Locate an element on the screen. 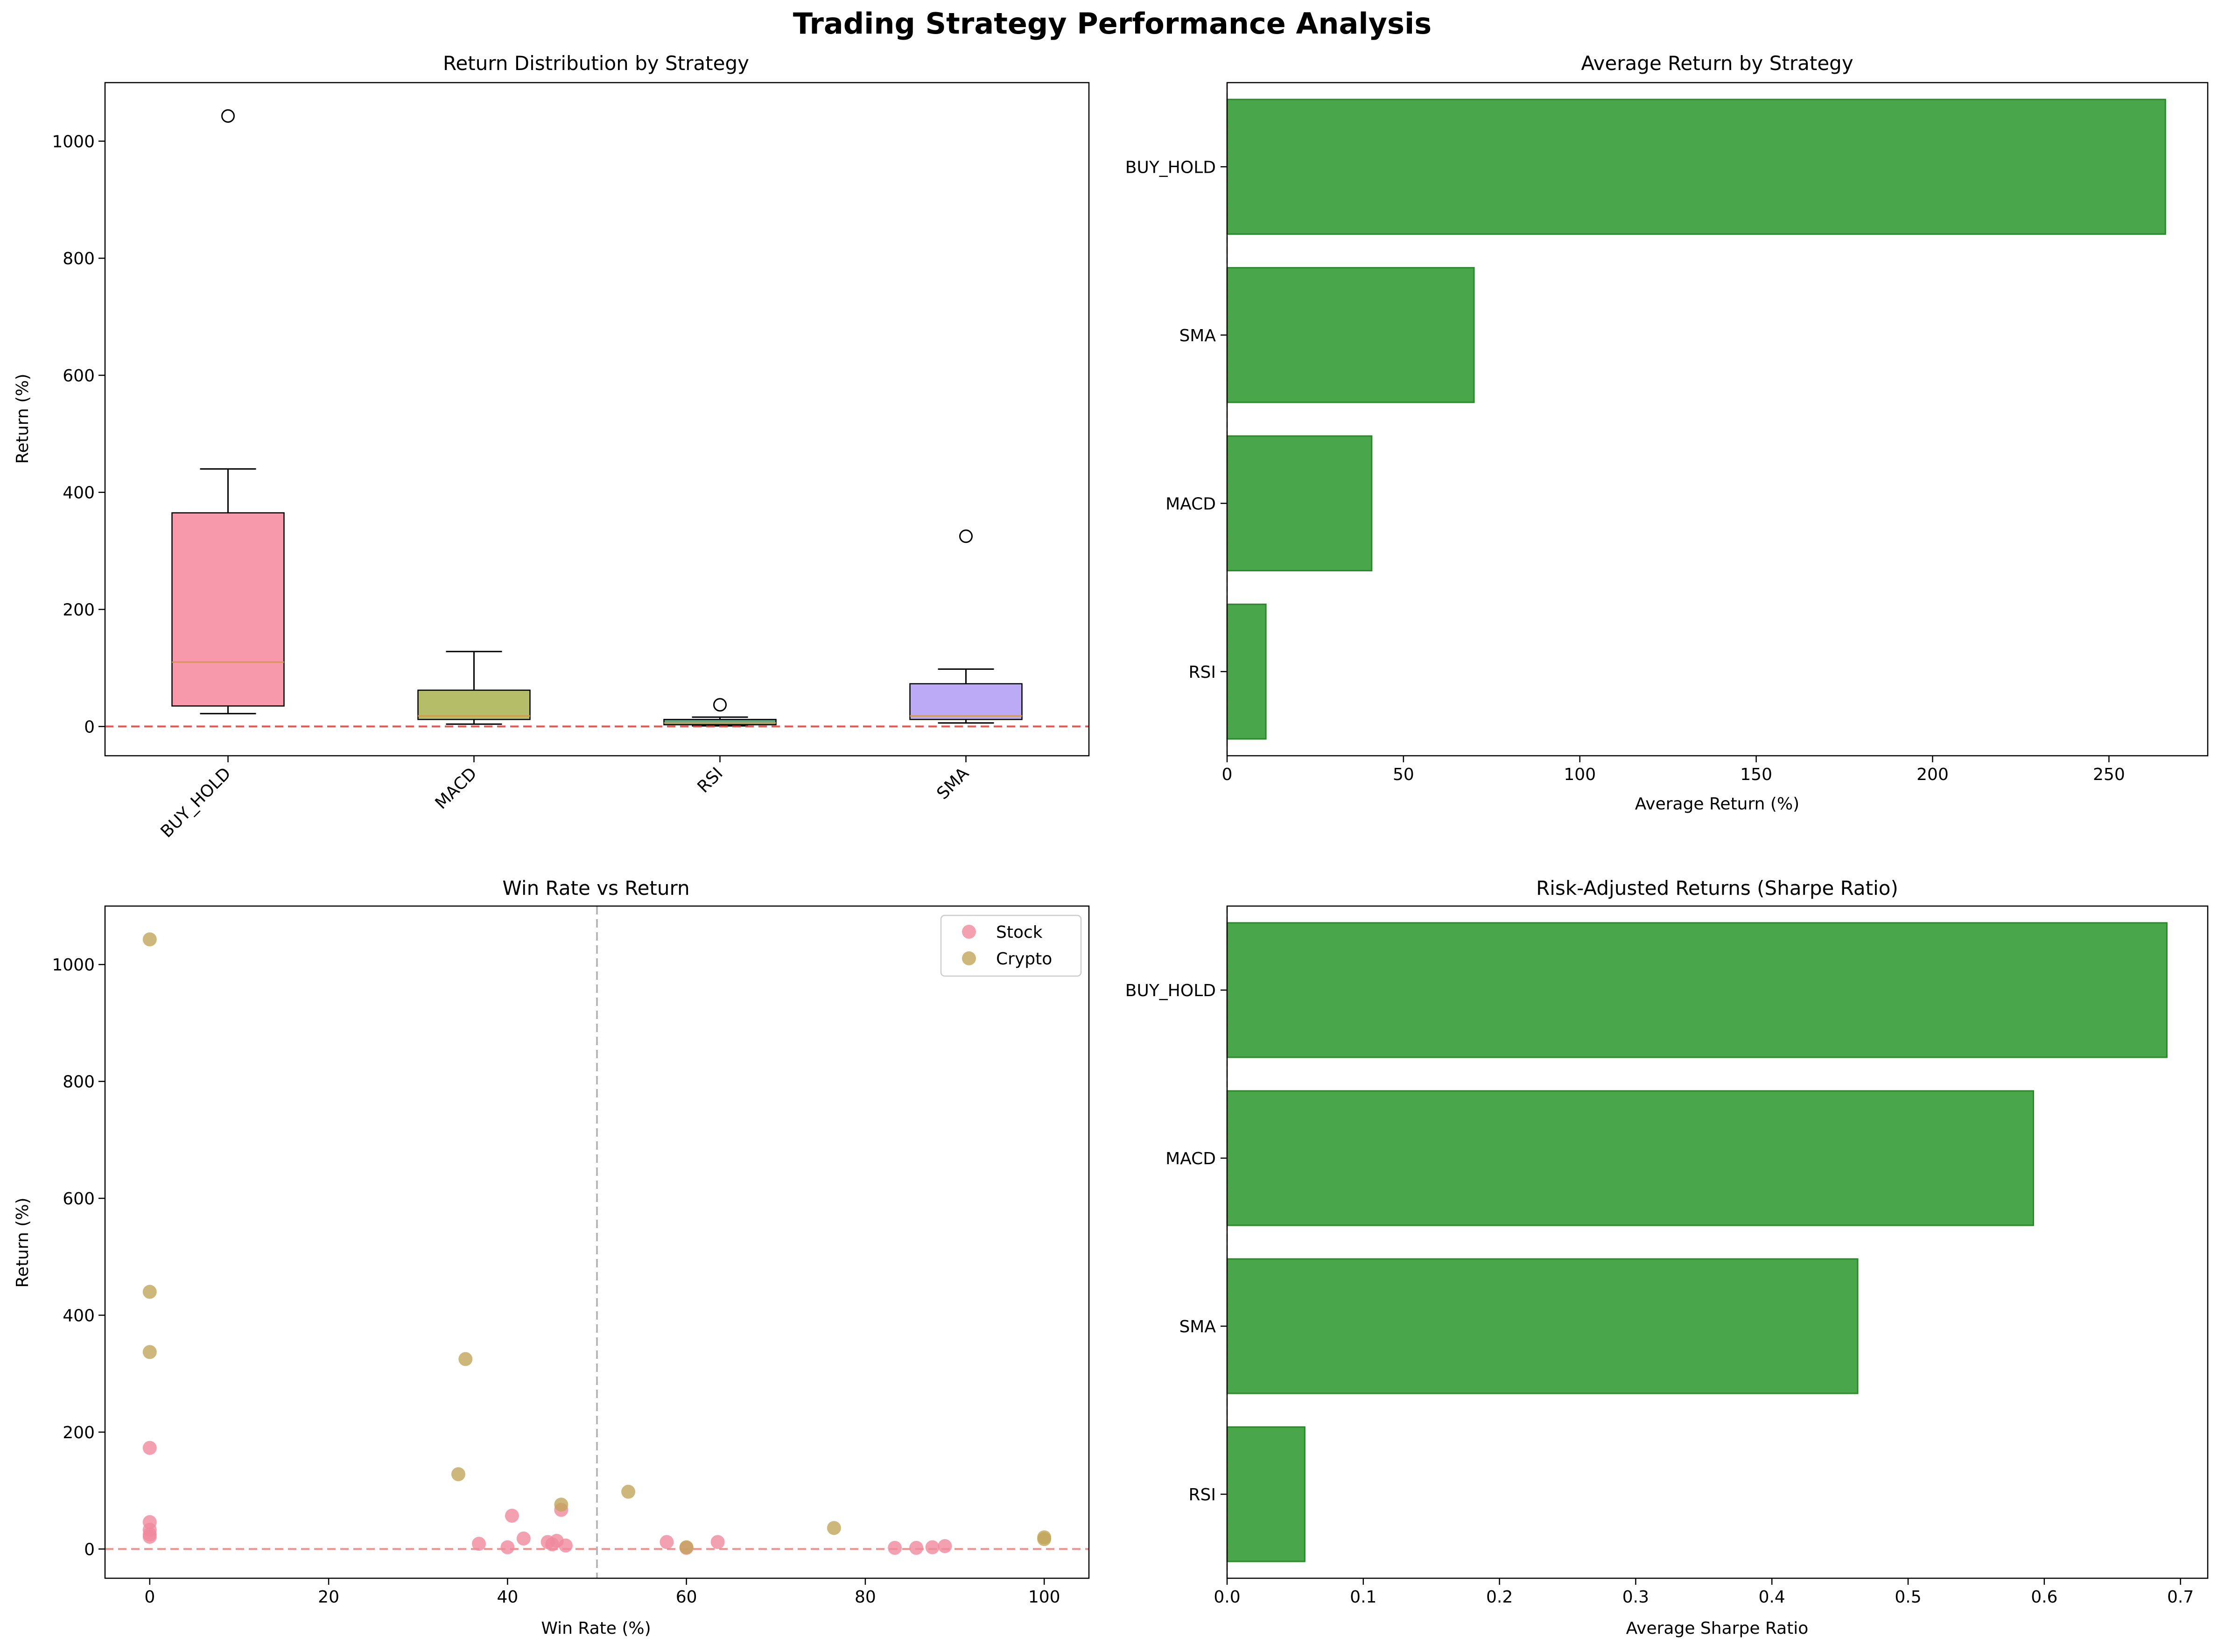  scatter-chart-title: Win Rate vs Return is located at coordinates (595, 888).